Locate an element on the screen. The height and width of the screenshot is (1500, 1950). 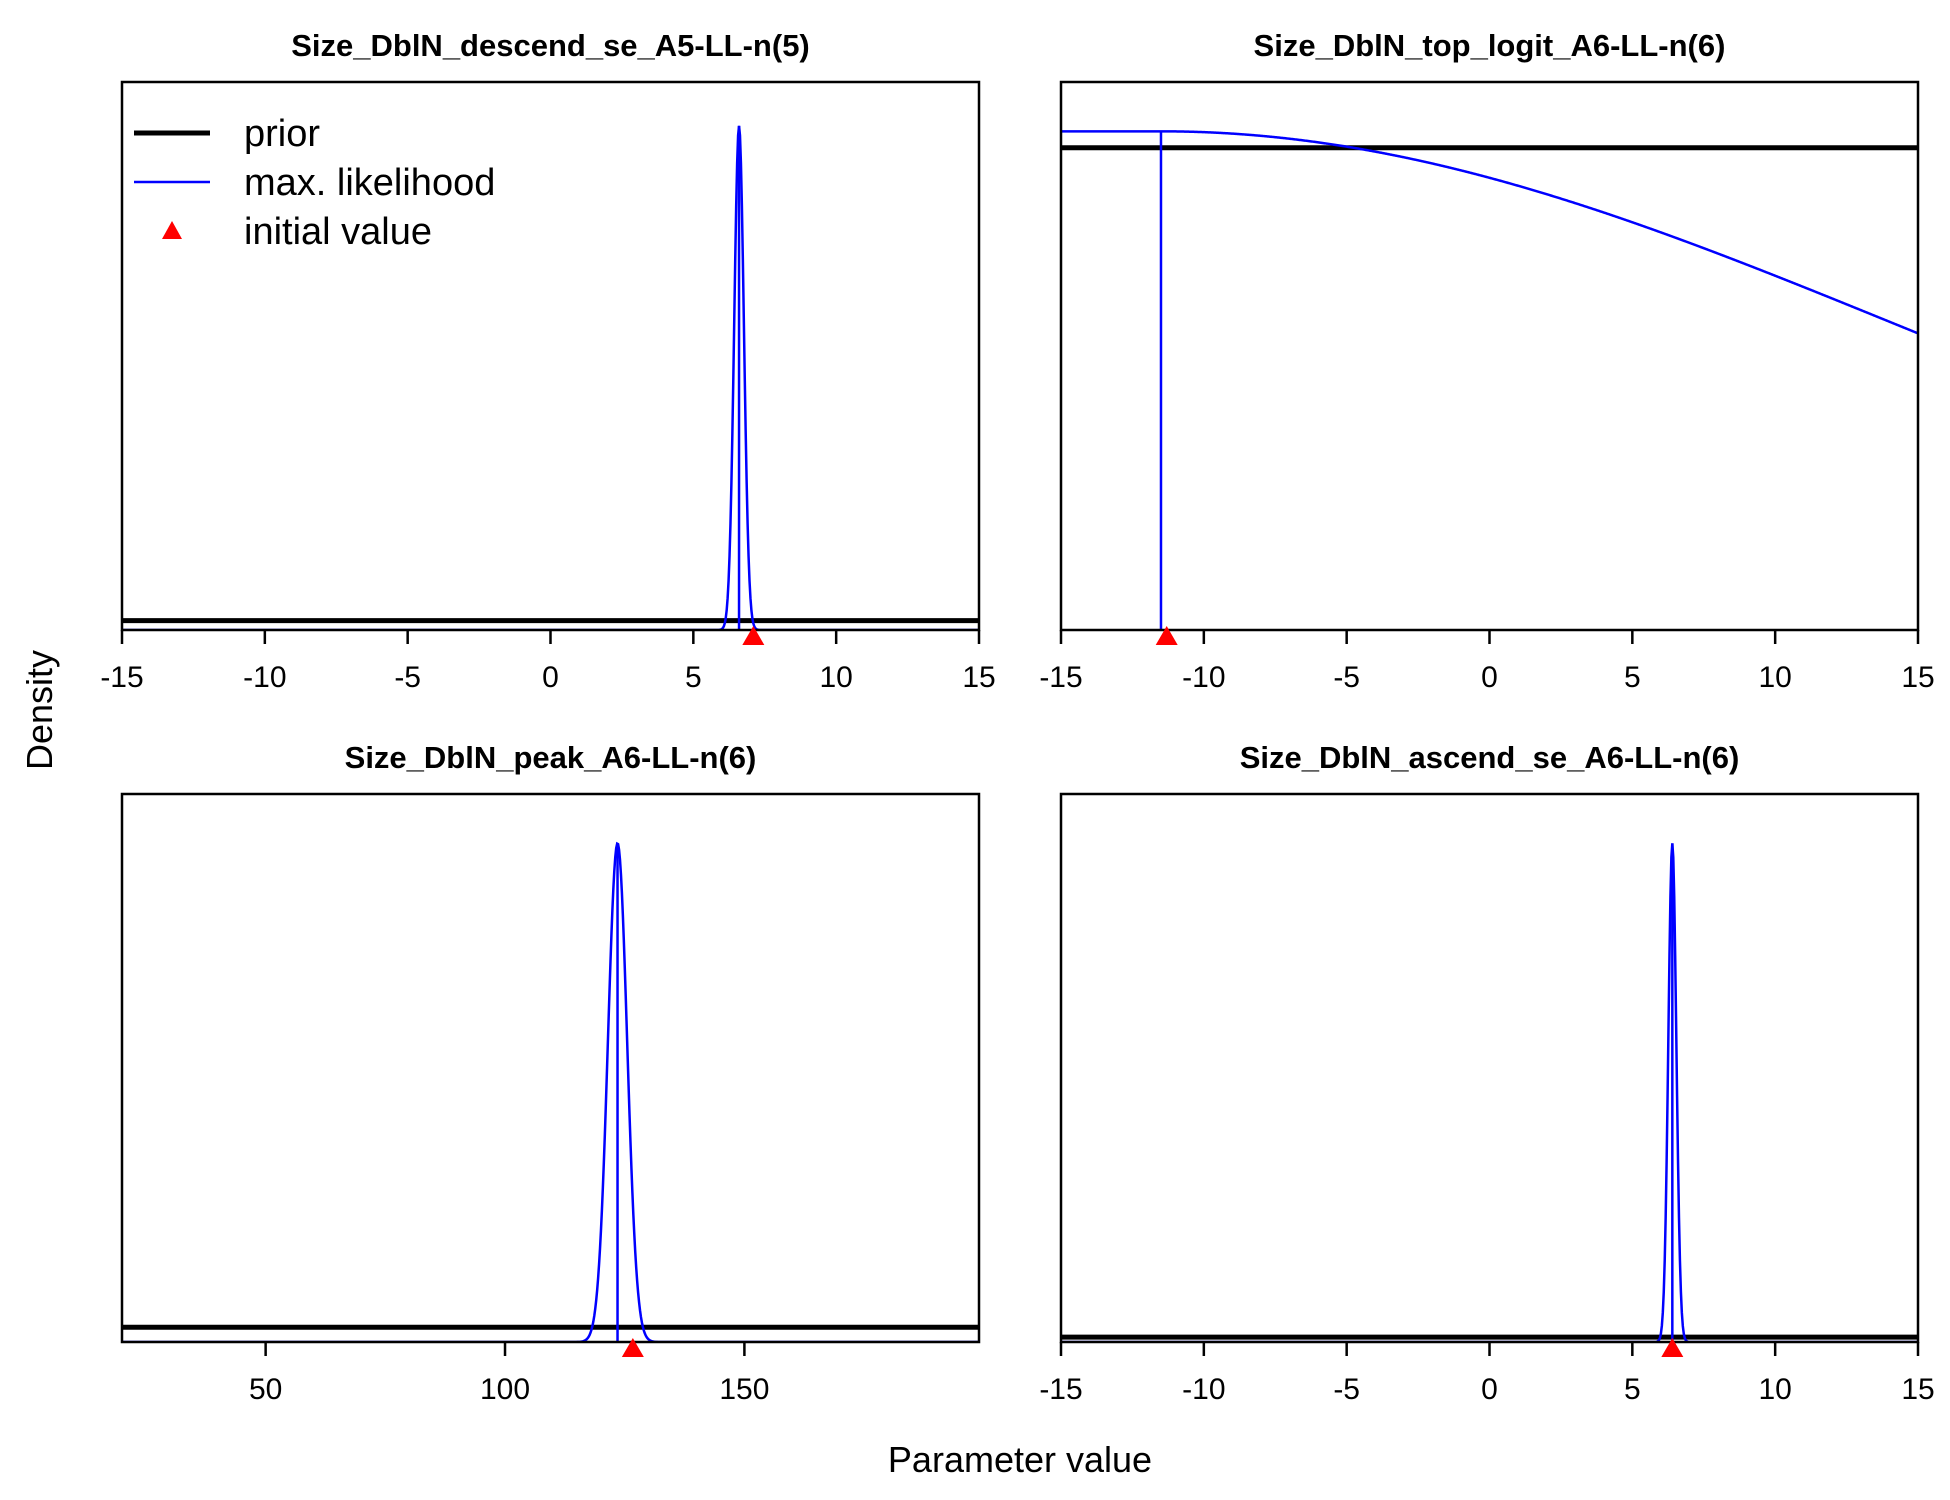
legend-item-2: max. likelihood is located at coordinates (314, 183).